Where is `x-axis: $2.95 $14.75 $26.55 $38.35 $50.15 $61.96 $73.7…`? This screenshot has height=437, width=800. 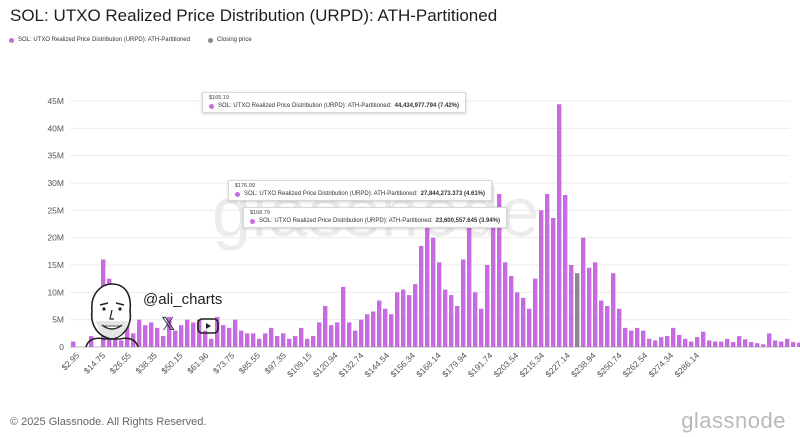 x-axis: $2.95 $14.75 $26.55 $38.35 $50.15 $61.96 $73.7… is located at coordinates (380, 364).